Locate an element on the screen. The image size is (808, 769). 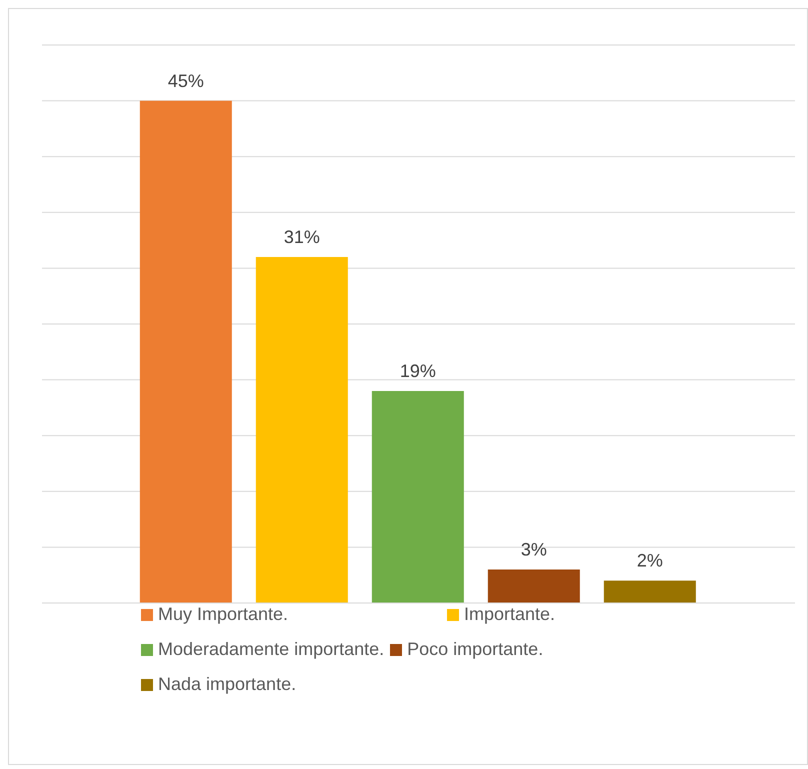
data-label: 19% is located at coordinates (418, 370).